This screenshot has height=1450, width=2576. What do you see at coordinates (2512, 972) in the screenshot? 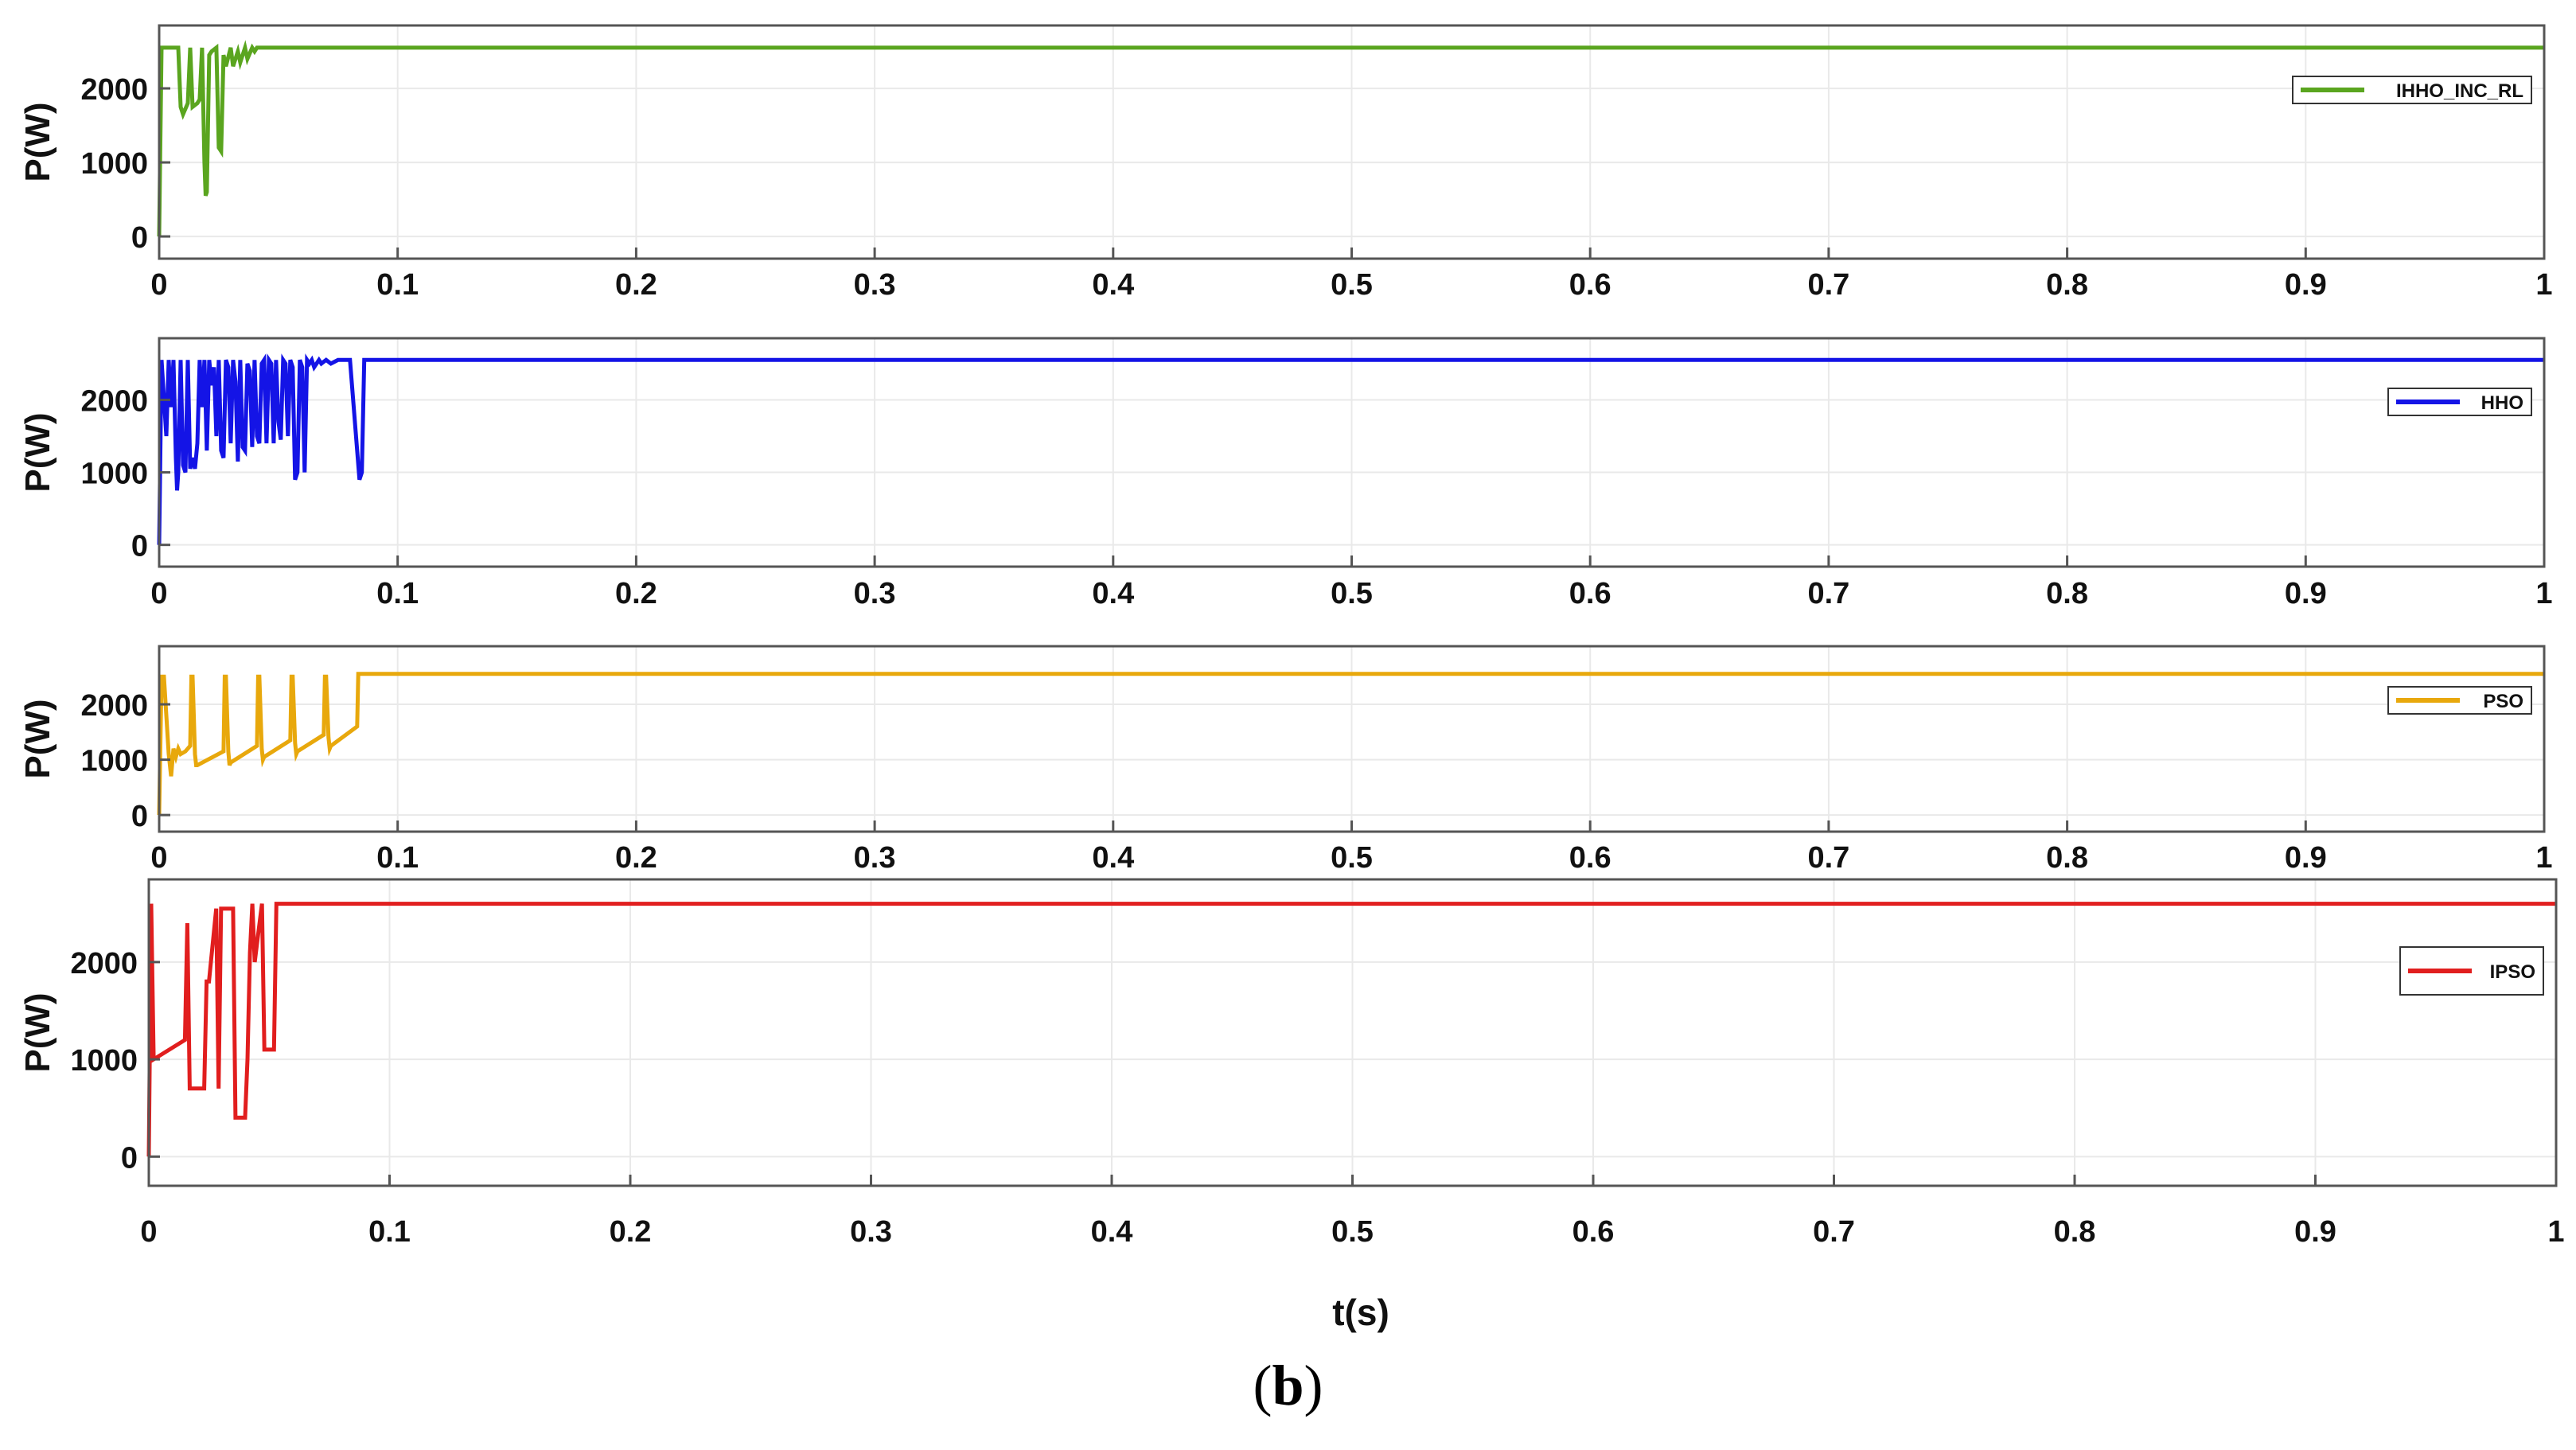
I see `legend-label: IPSO` at bounding box center [2512, 972].